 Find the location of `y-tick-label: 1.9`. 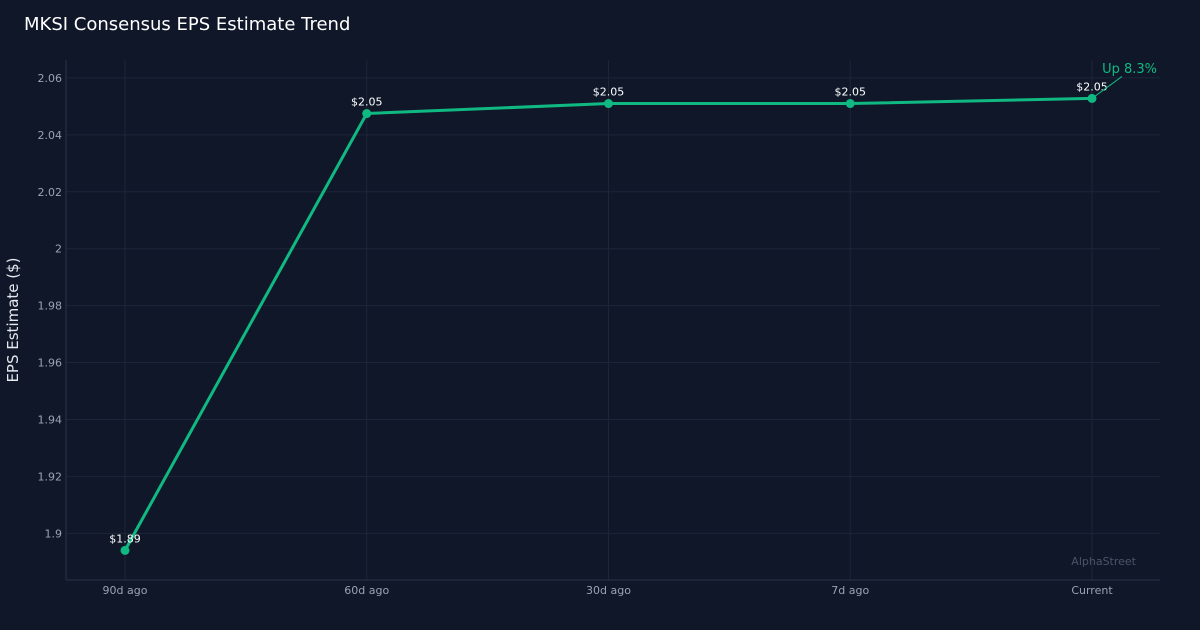

y-tick-label: 1.9 is located at coordinates (54, 533).